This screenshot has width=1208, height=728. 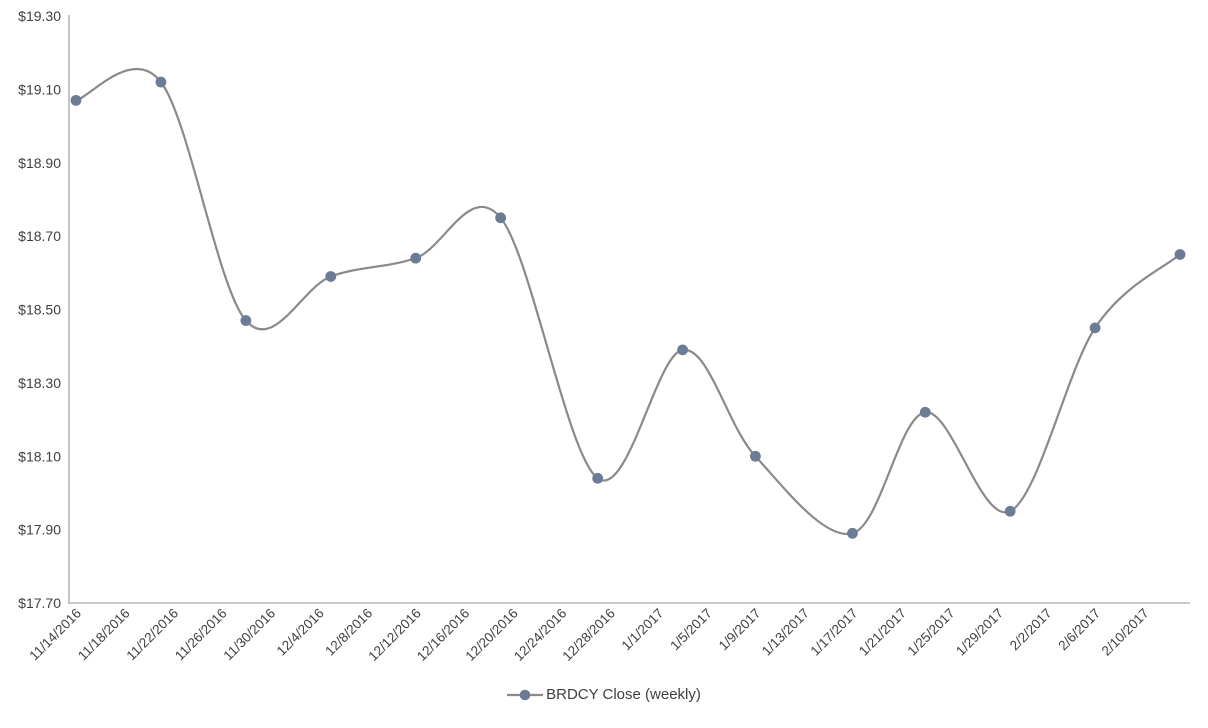 What do you see at coordinates (1079, 630) in the screenshot?
I see `x-axis-tick-label: 2/6/2017` at bounding box center [1079, 630].